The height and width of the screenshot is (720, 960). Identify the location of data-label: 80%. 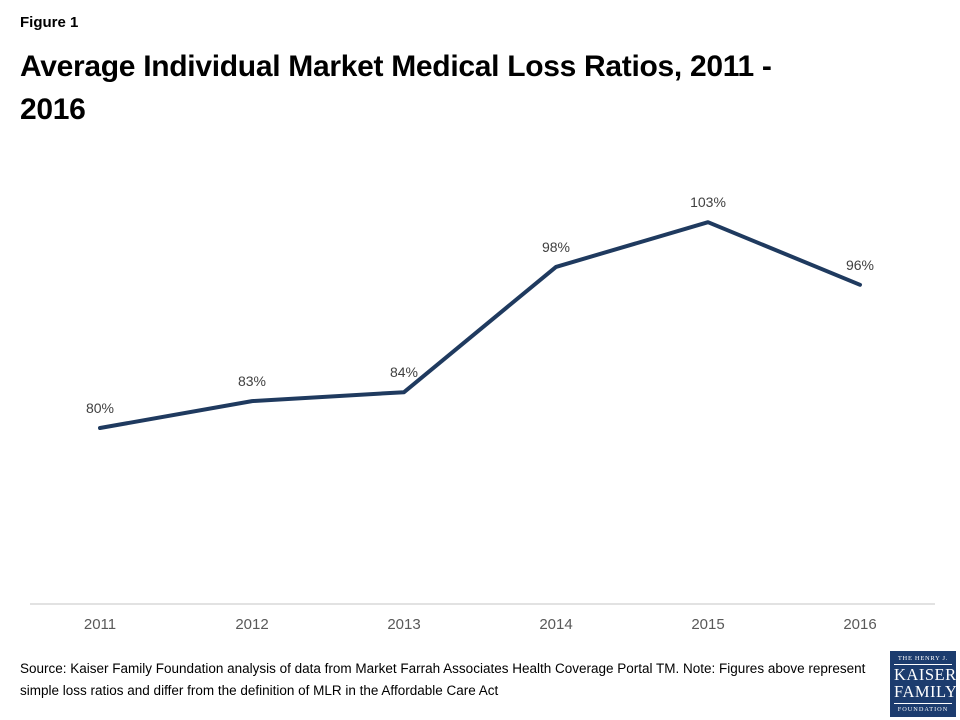
(100, 408).